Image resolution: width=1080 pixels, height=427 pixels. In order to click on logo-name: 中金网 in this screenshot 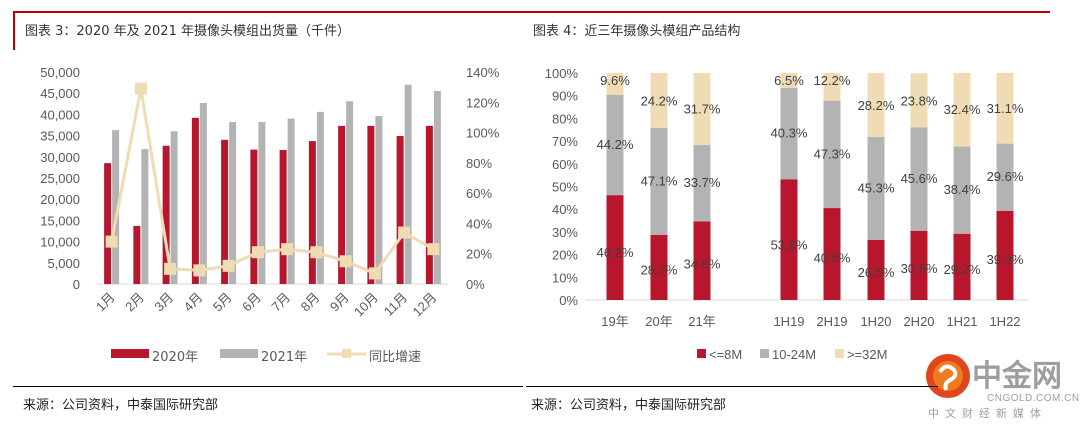, I will do `click(1017, 376)`.